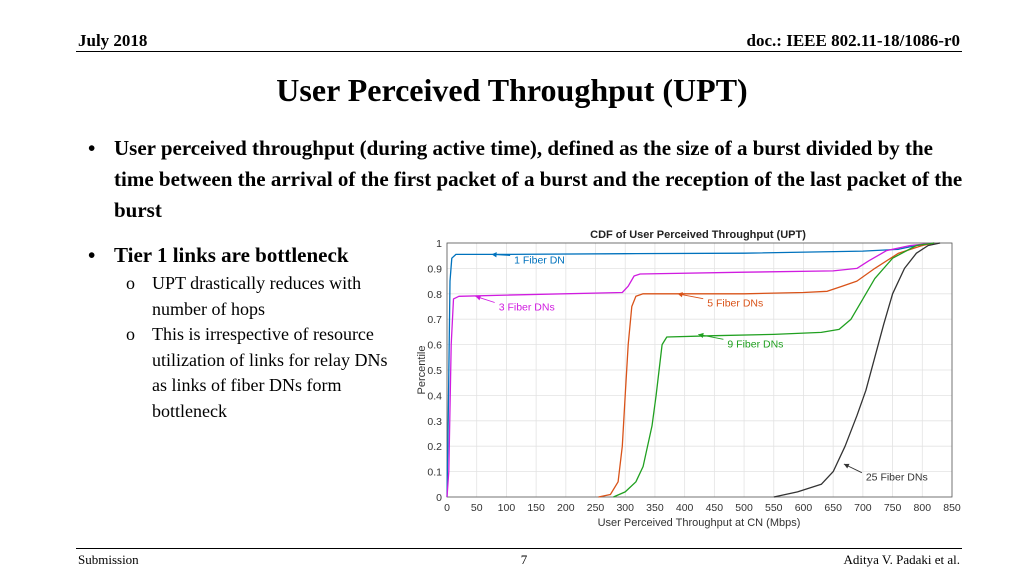  What do you see at coordinates (519, 548) in the screenshot?
I see `footer-divider` at bounding box center [519, 548].